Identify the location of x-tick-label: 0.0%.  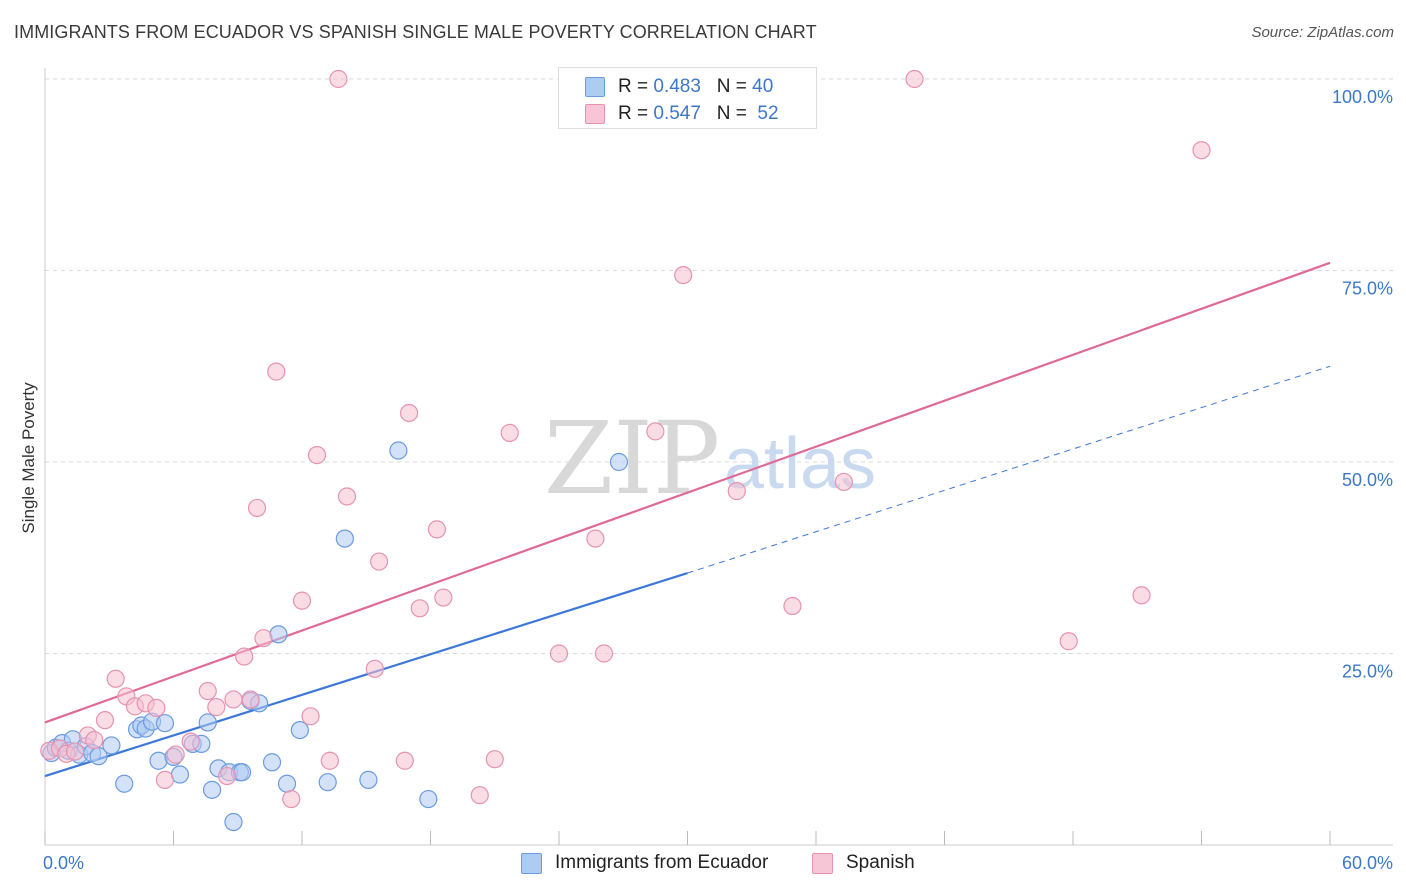
(63, 863).